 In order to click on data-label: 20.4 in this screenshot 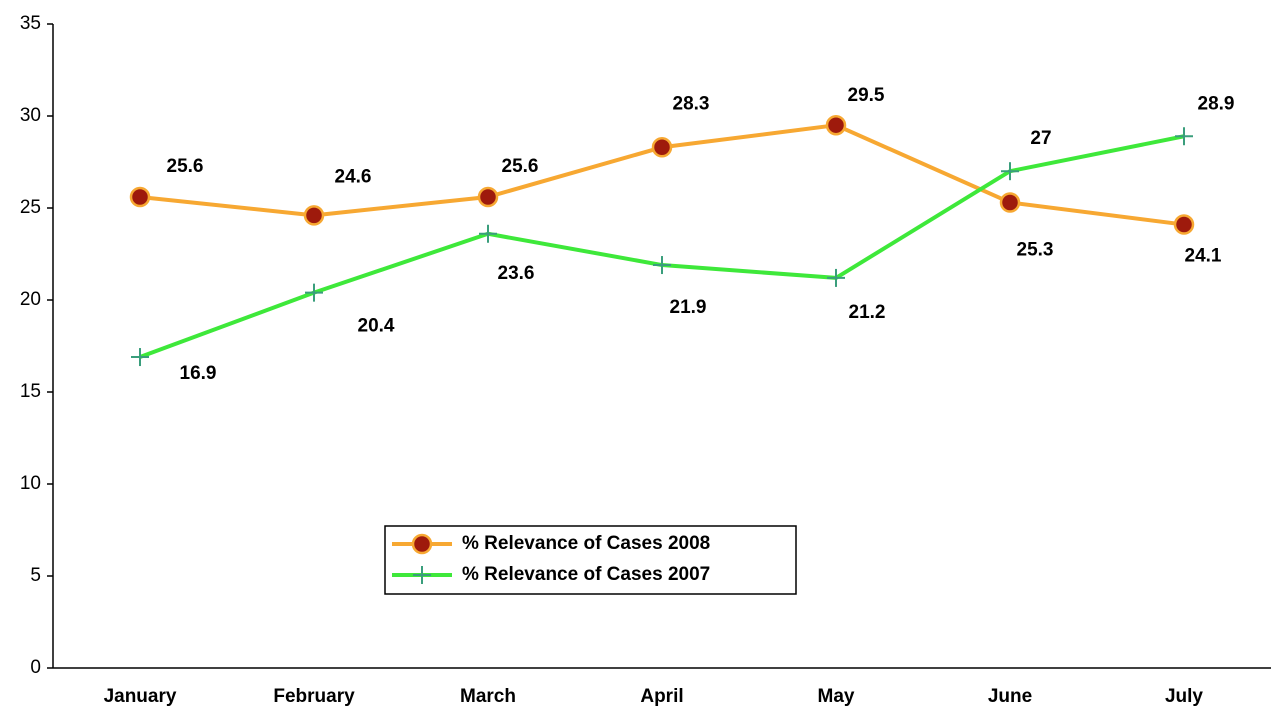, I will do `click(376, 326)`.